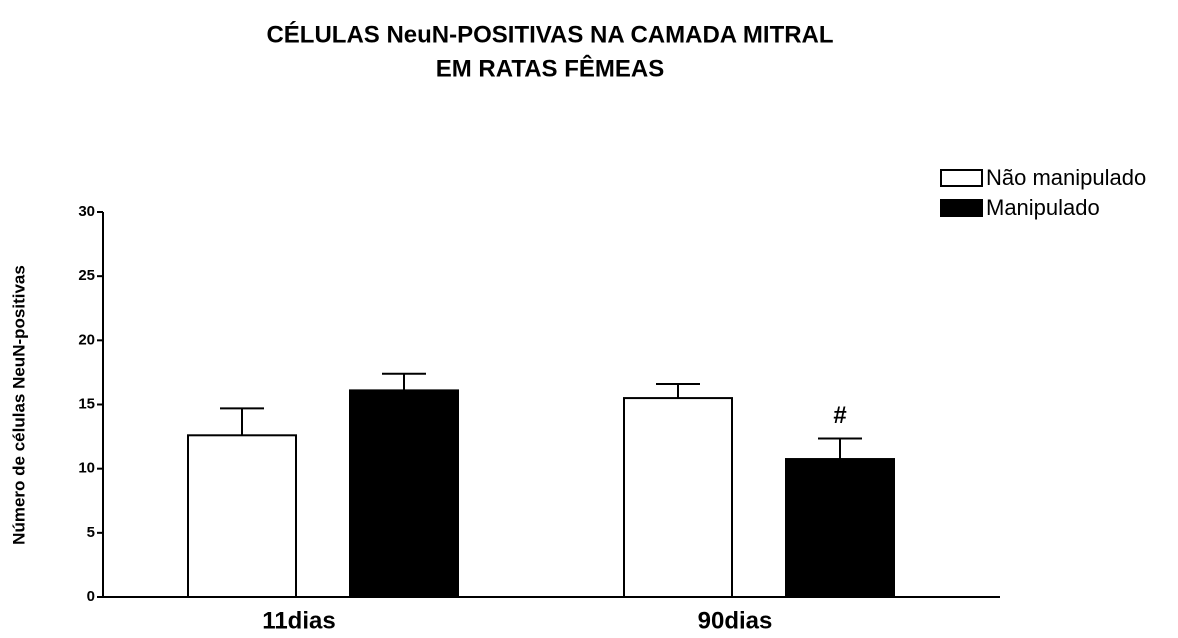 The width and height of the screenshot is (1178, 638). I want to click on y-tick-label: 10, so click(86, 468).